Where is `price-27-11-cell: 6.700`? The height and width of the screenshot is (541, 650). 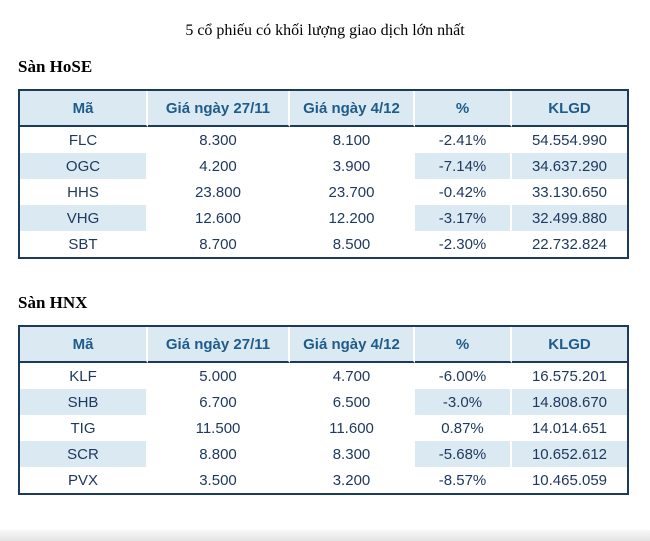 price-27-11-cell: 6.700 is located at coordinates (219, 402).